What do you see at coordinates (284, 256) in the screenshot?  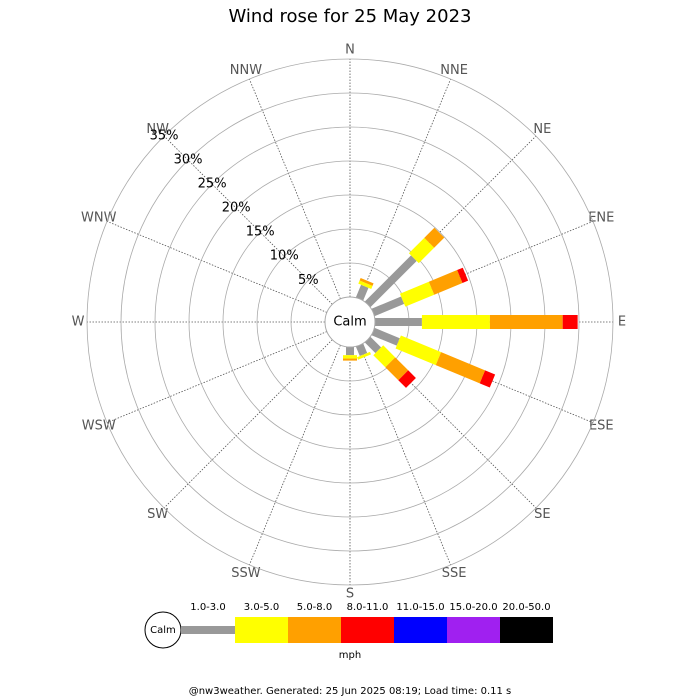 I see `radial-tick-label: 10%` at bounding box center [284, 256].